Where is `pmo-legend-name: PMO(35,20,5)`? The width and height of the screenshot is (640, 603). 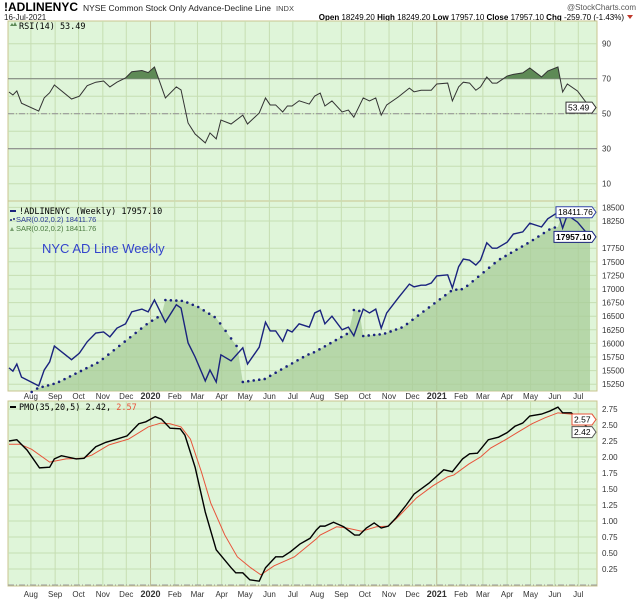 pmo-legend-name: PMO(35,20,5) is located at coordinates (49, 408).